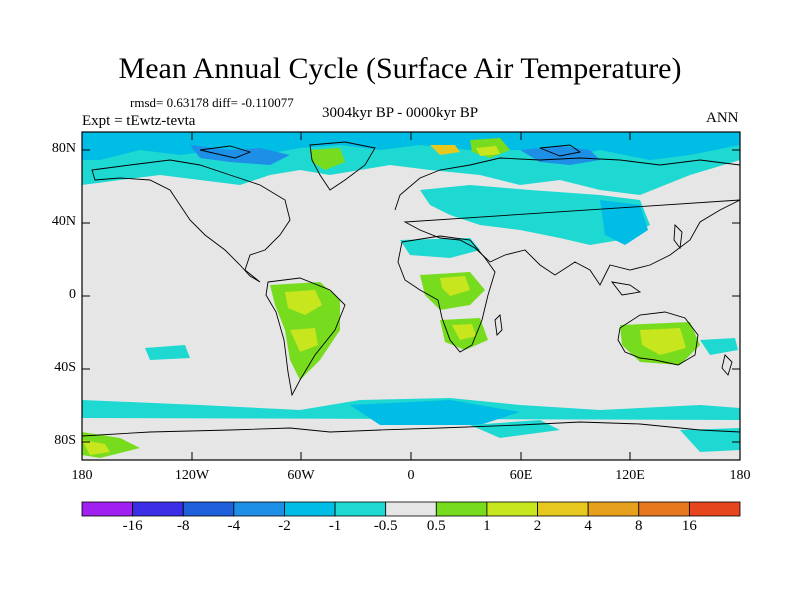  What do you see at coordinates (284, 526) in the screenshot?
I see `colorbar-label: -2` at bounding box center [284, 526].